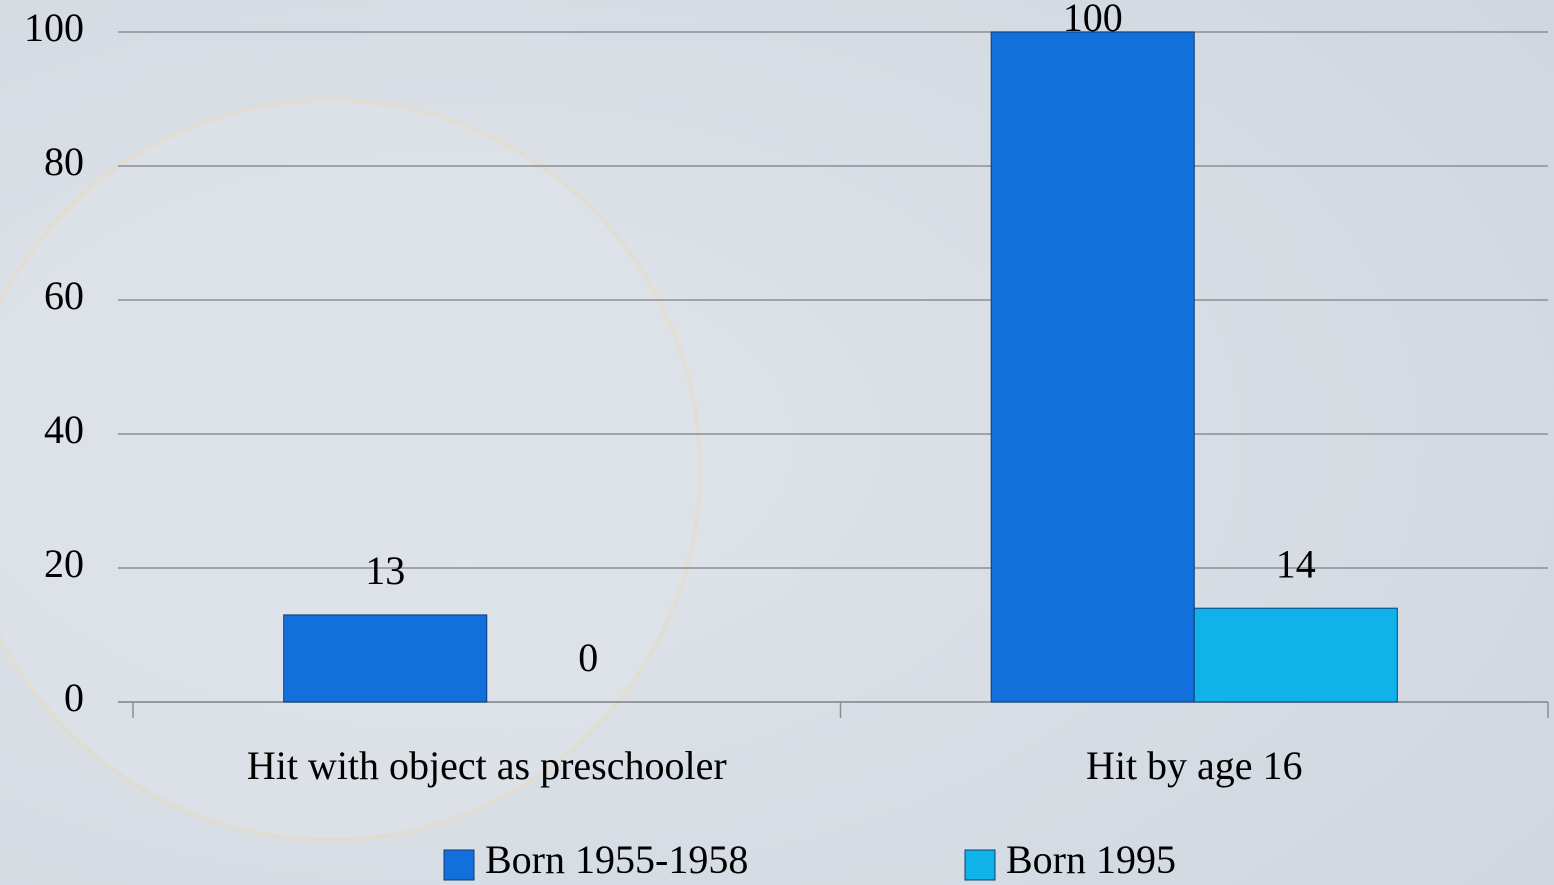 This screenshot has width=1554, height=885. I want to click on y-tick-label: 20, so click(64, 563).